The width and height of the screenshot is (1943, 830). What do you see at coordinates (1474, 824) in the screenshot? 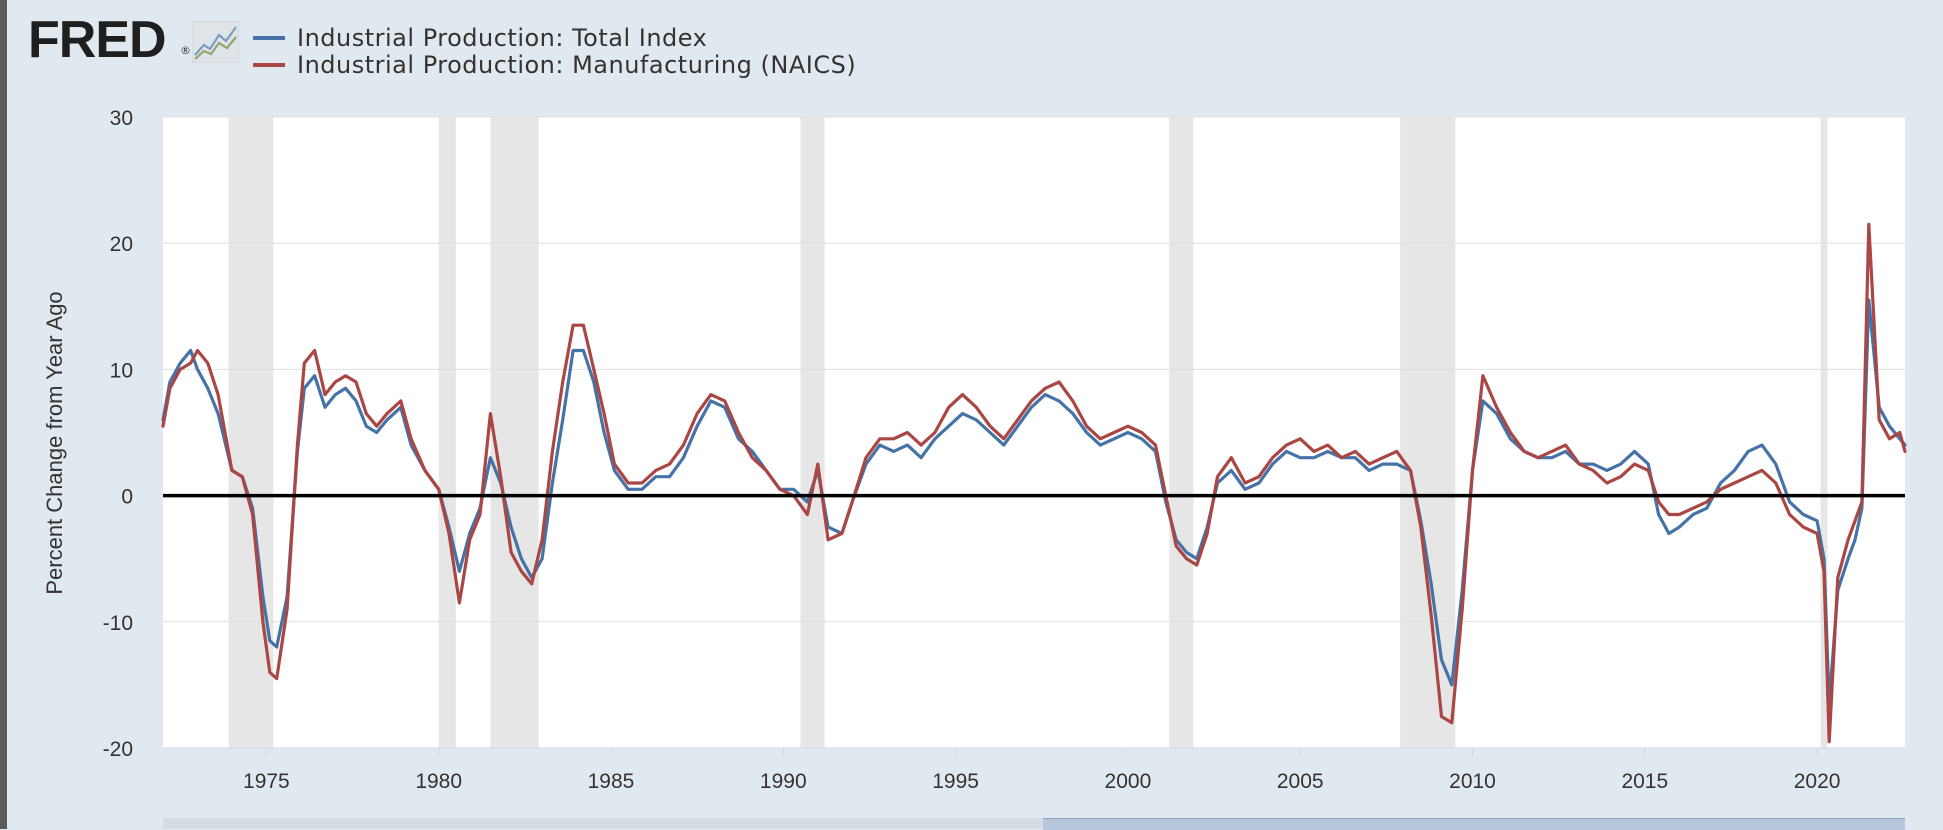
I see `range-navigator-thumb` at bounding box center [1474, 824].